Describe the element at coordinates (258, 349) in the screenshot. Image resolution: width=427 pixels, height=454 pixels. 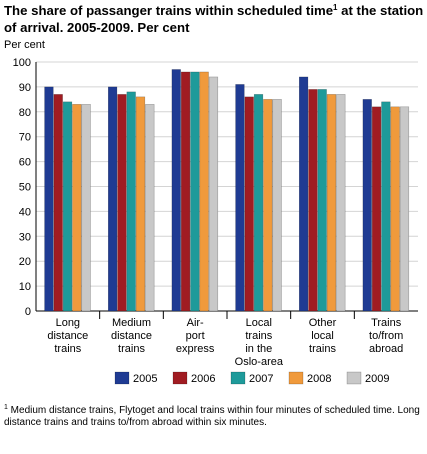
I see `x-category-label: in the` at that location.